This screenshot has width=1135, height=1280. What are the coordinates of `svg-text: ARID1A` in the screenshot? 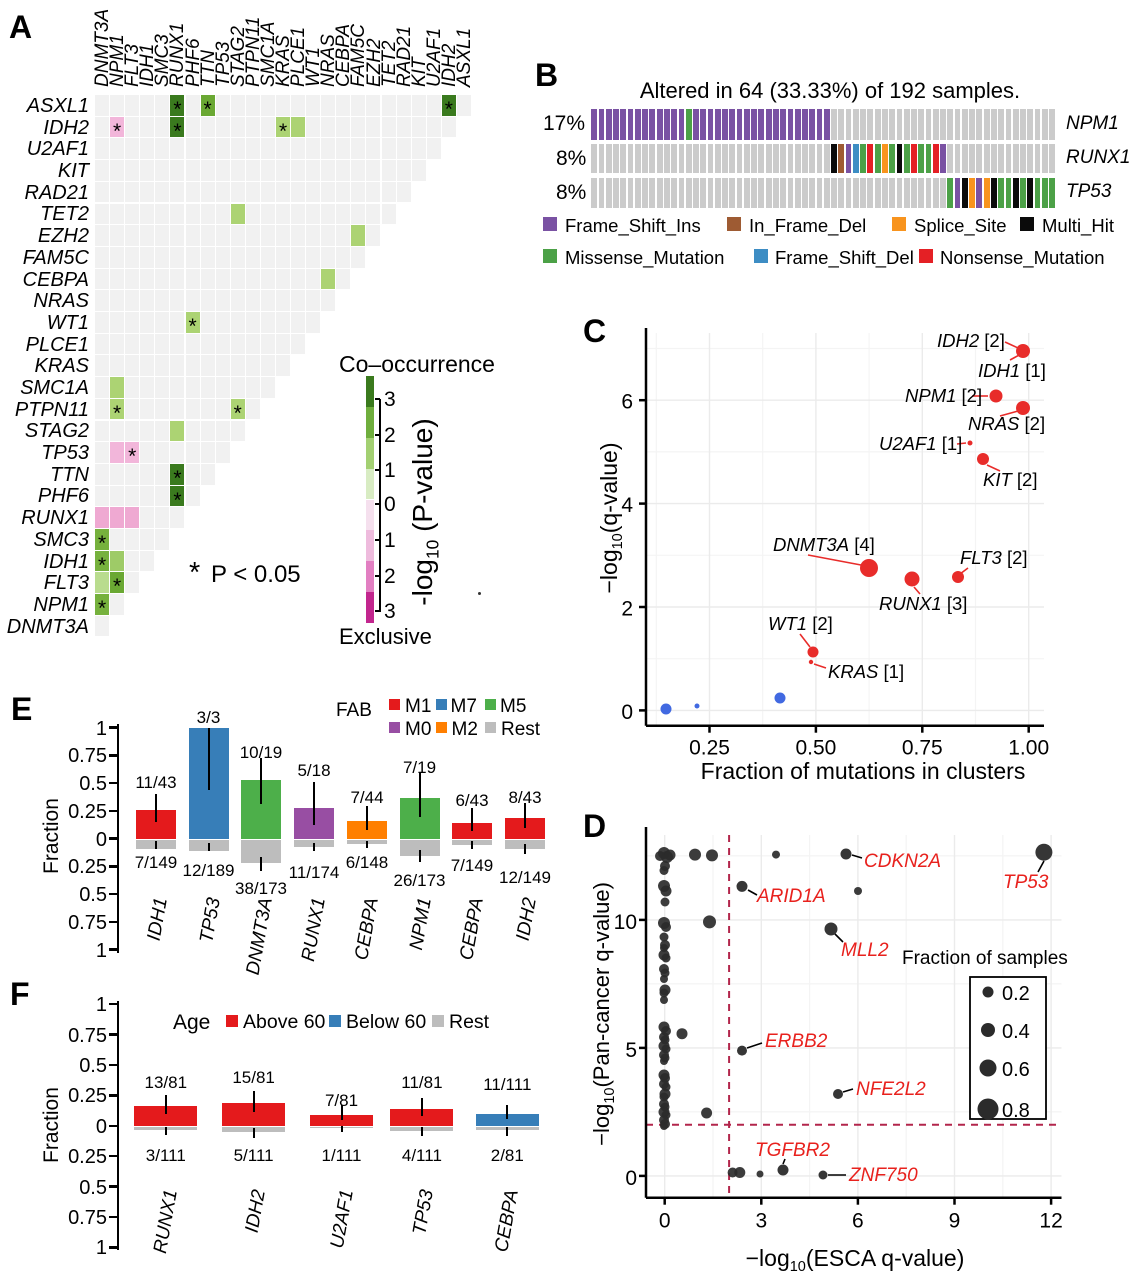 It's located at (791, 896).